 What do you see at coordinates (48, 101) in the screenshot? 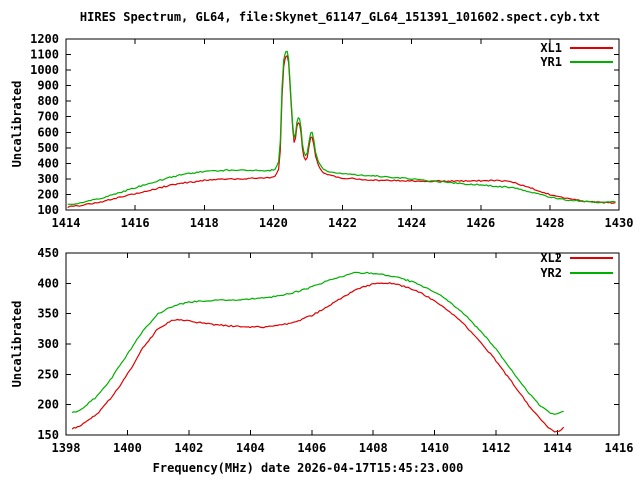
I see `y-tick-label: 800` at bounding box center [48, 101].